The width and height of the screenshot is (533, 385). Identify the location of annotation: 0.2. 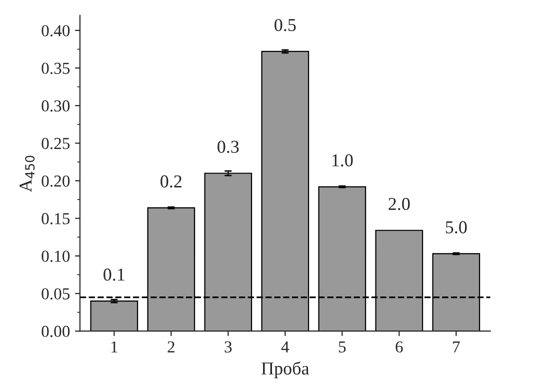
(171, 181).